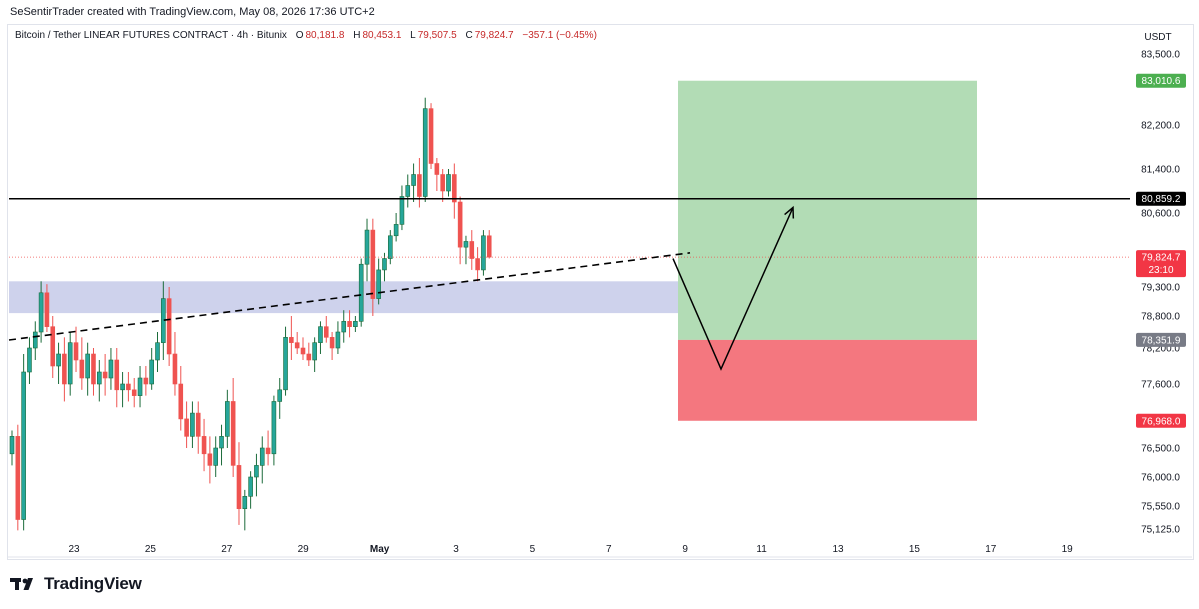  Describe the element at coordinates (1160, 317) in the screenshot. I see `y-tick-label: 78,800.0` at that location.